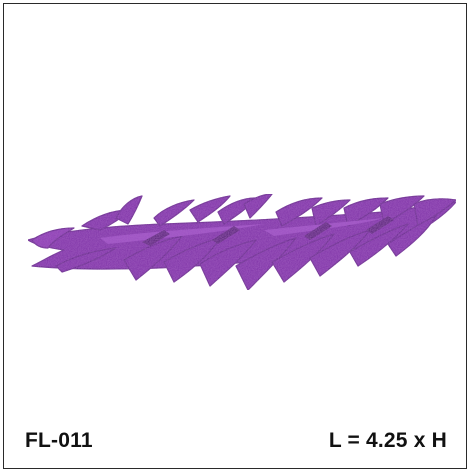 Image resolution: width=474 pixels, height=476 pixels. Describe the element at coordinates (387, 440) in the screenshot. I see `design-size: L = 4.25 x H` at that location.